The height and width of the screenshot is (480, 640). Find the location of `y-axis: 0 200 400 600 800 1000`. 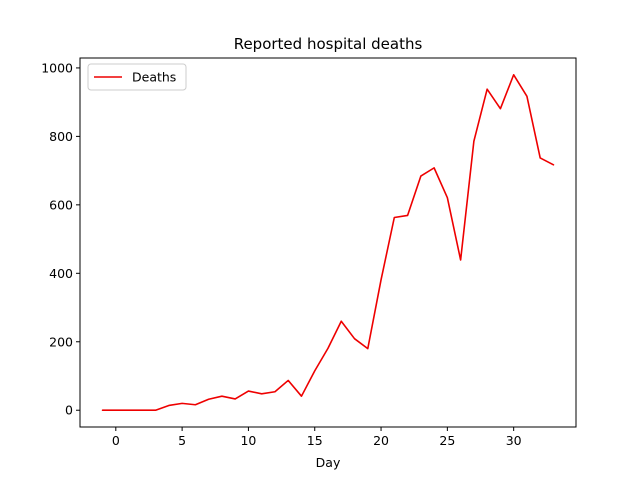

y-axis: 0 200 400 600 800 1000 is located at coordinates (60, 239).